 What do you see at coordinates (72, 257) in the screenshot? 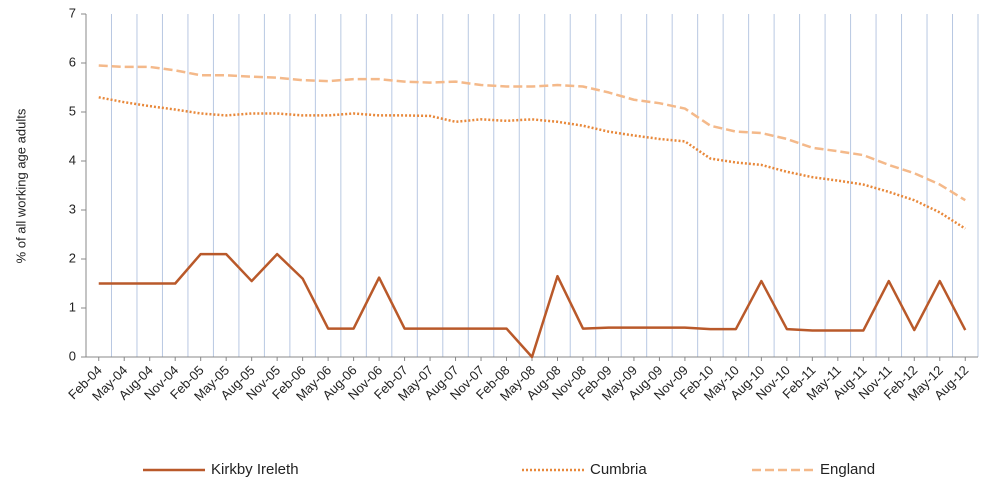
I see `y-tick-label: 2` at bounding box center [72, 257].